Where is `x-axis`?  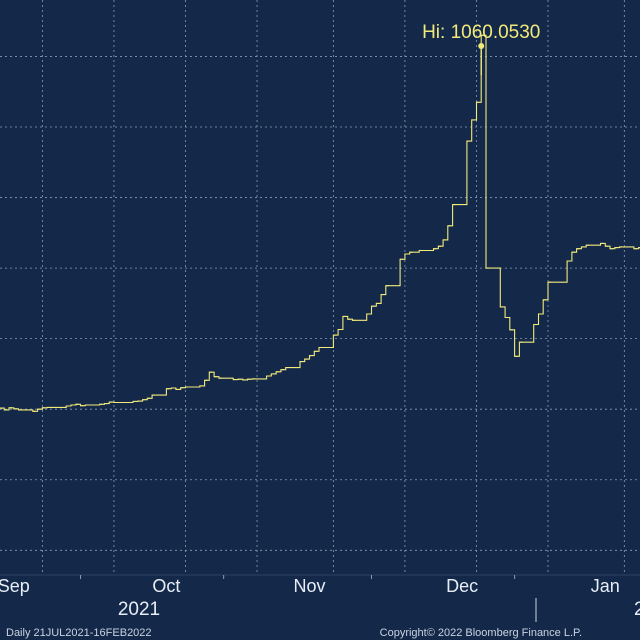 x-axis is located at coordinates (320, 576).